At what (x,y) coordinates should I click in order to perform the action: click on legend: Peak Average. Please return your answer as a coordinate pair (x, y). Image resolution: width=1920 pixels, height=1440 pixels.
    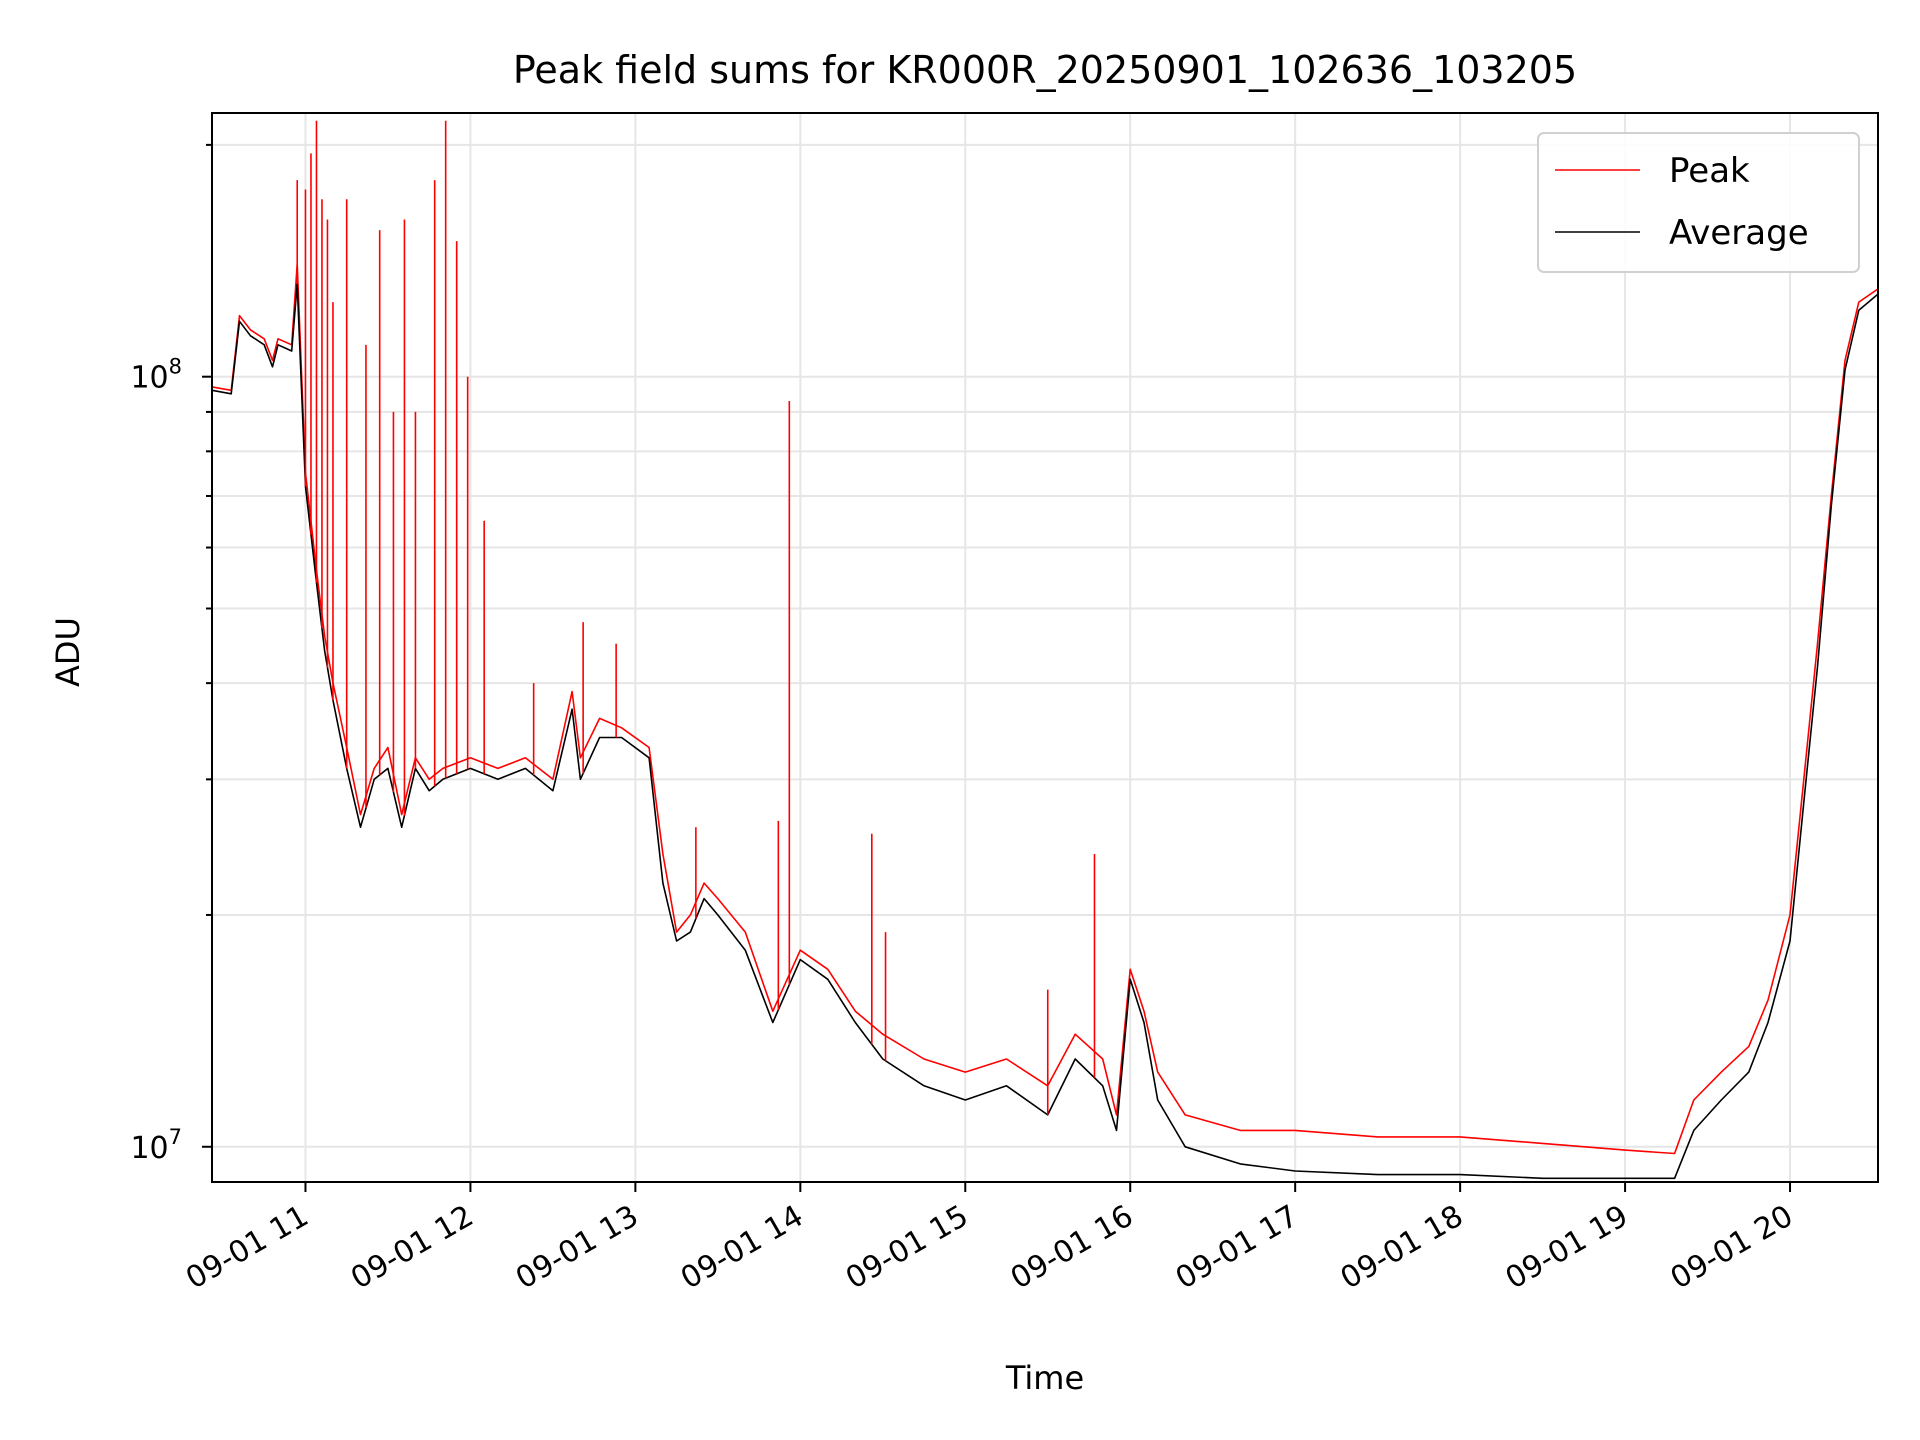
    Looking at the image, I should click on (1698, 202).